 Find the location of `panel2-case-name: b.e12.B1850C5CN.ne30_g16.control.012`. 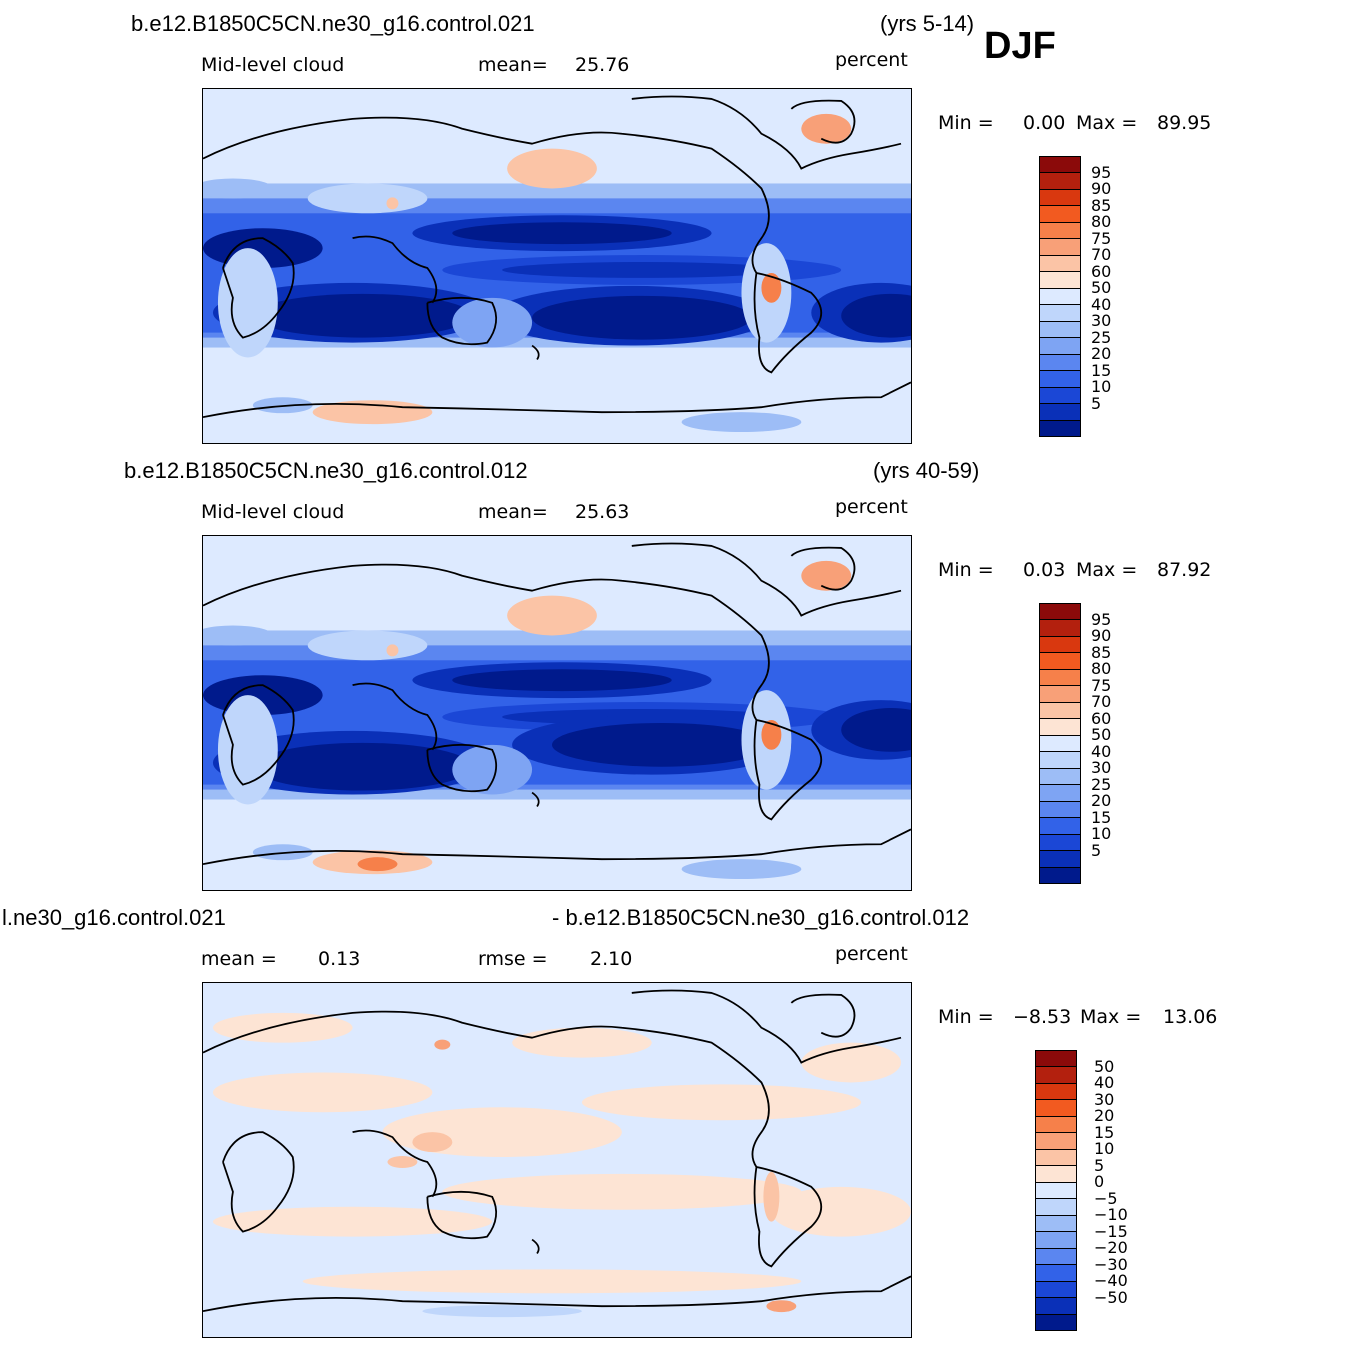

panel2-case-name: b.e12.B1850C5CN.ne30_g16.control.012 is located at coordinates (326, 470).